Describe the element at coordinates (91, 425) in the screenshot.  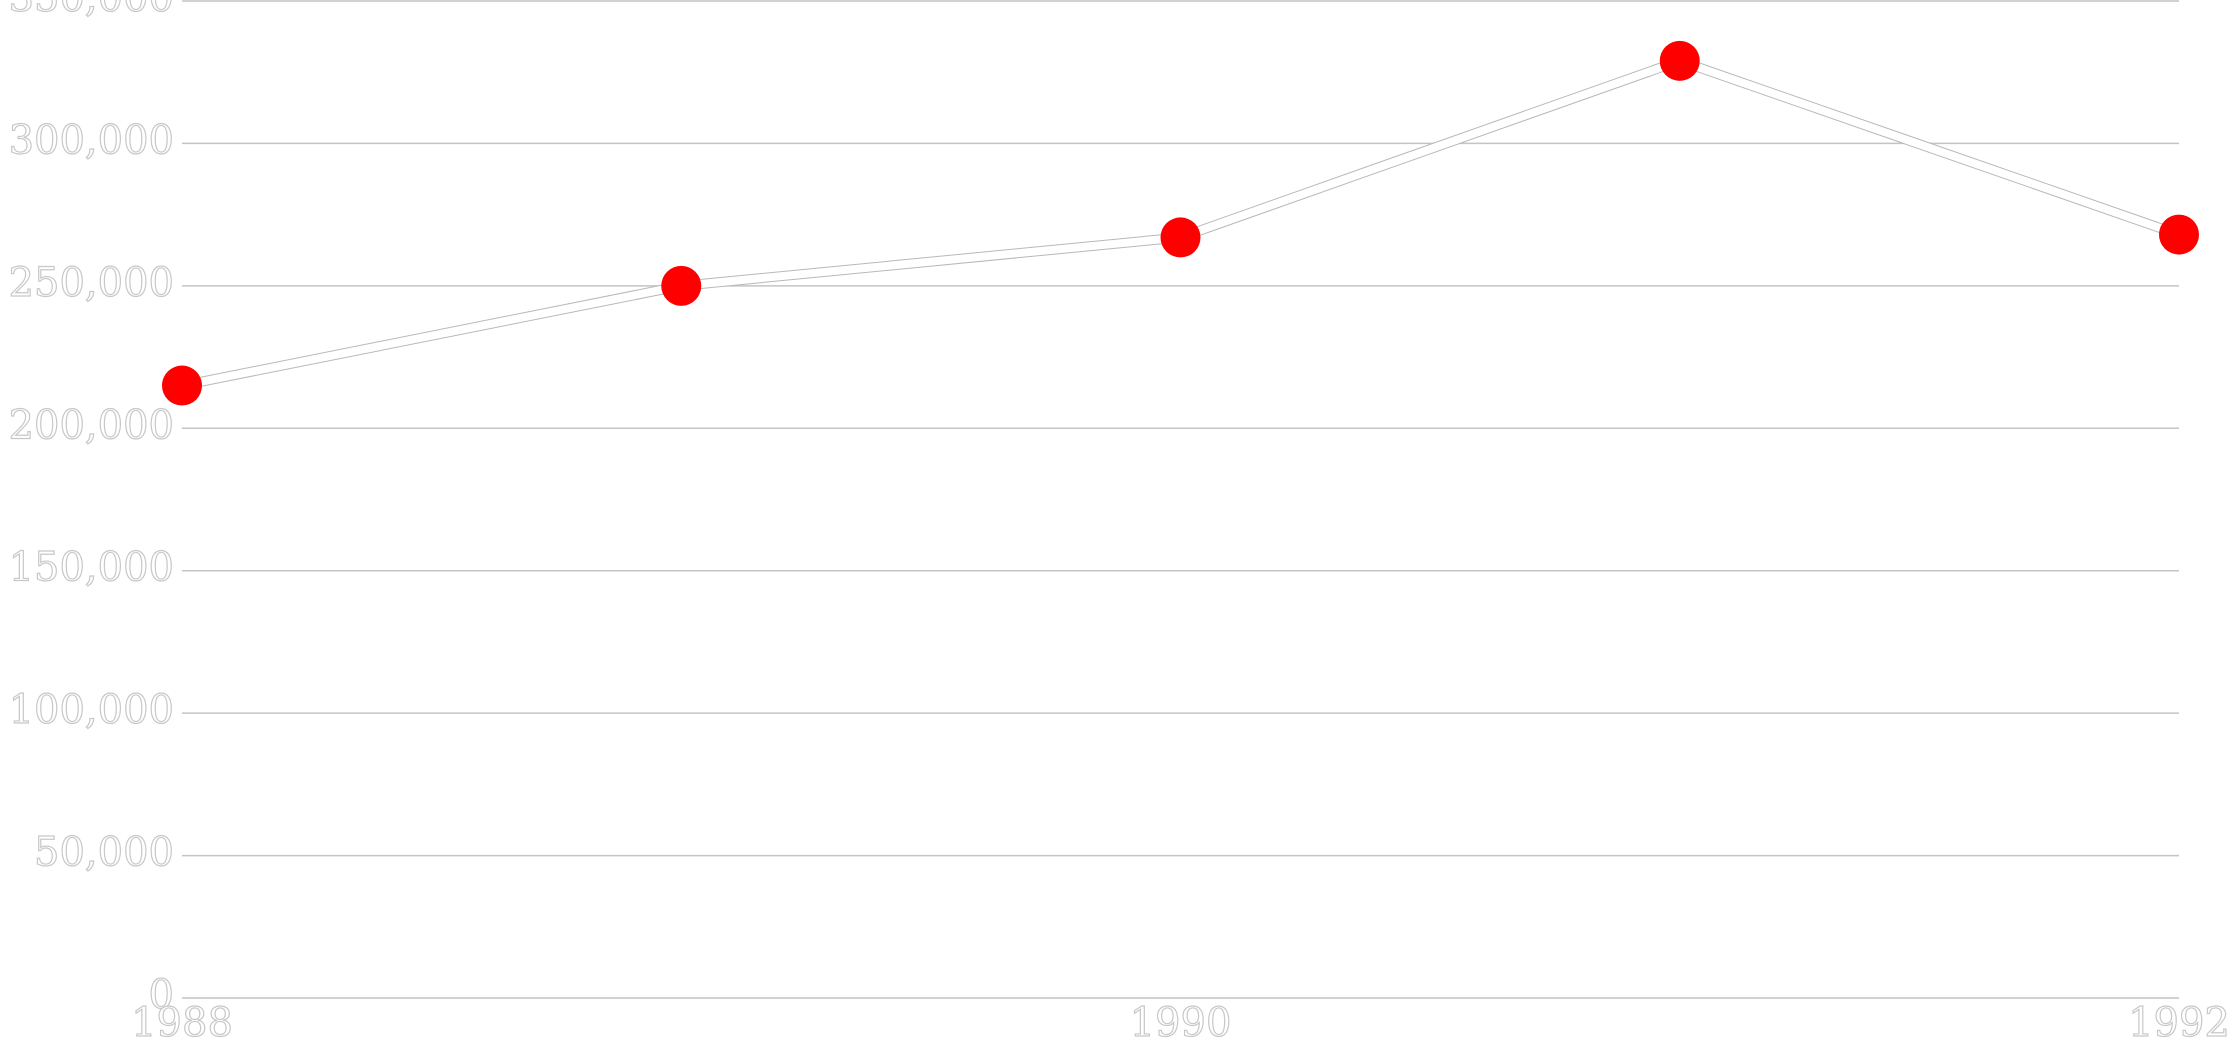
I see `y-tick-label: 200,000` at that location.